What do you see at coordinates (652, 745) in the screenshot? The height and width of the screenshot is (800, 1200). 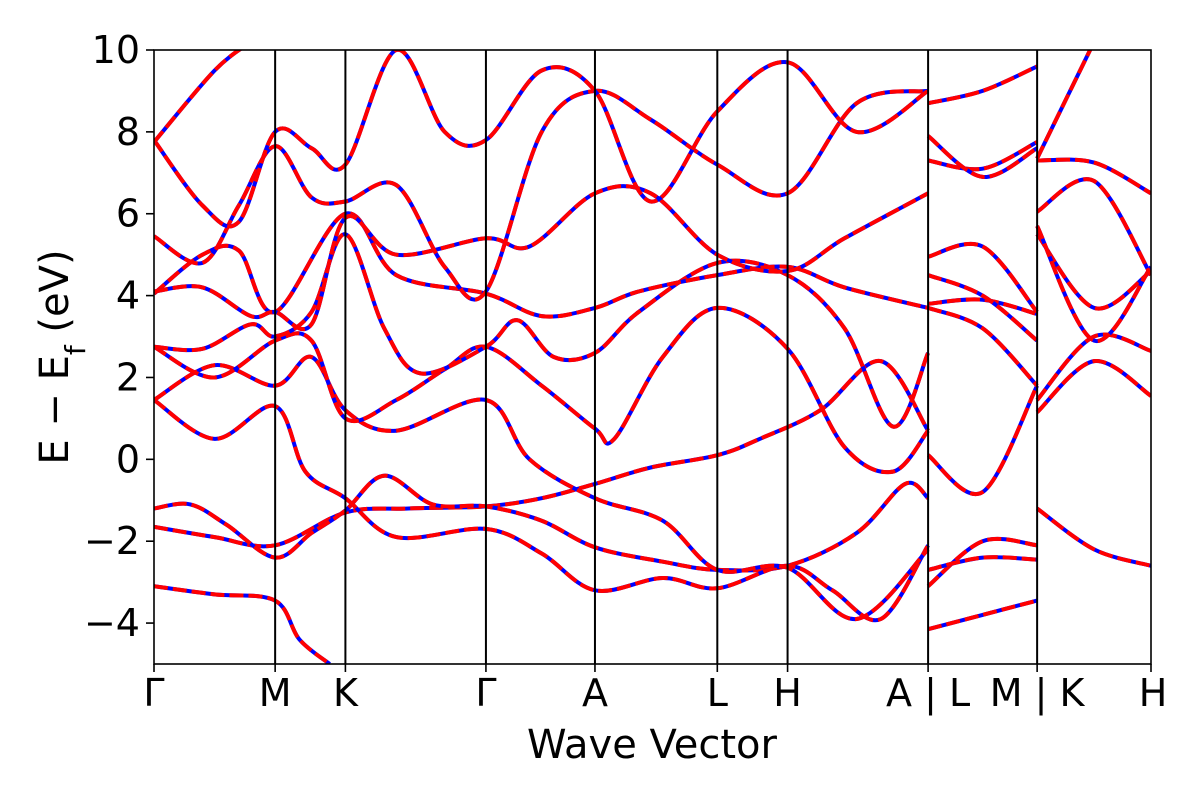 I see `x-axis-label: Wave Vector` at bounding box center [652, 745].